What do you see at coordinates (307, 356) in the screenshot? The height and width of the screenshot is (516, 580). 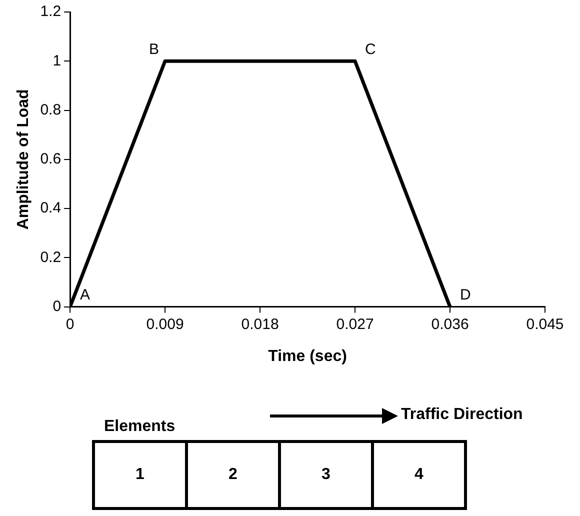 I see `x-axis-title: Time (sec)` at bounding box center [307, 356].